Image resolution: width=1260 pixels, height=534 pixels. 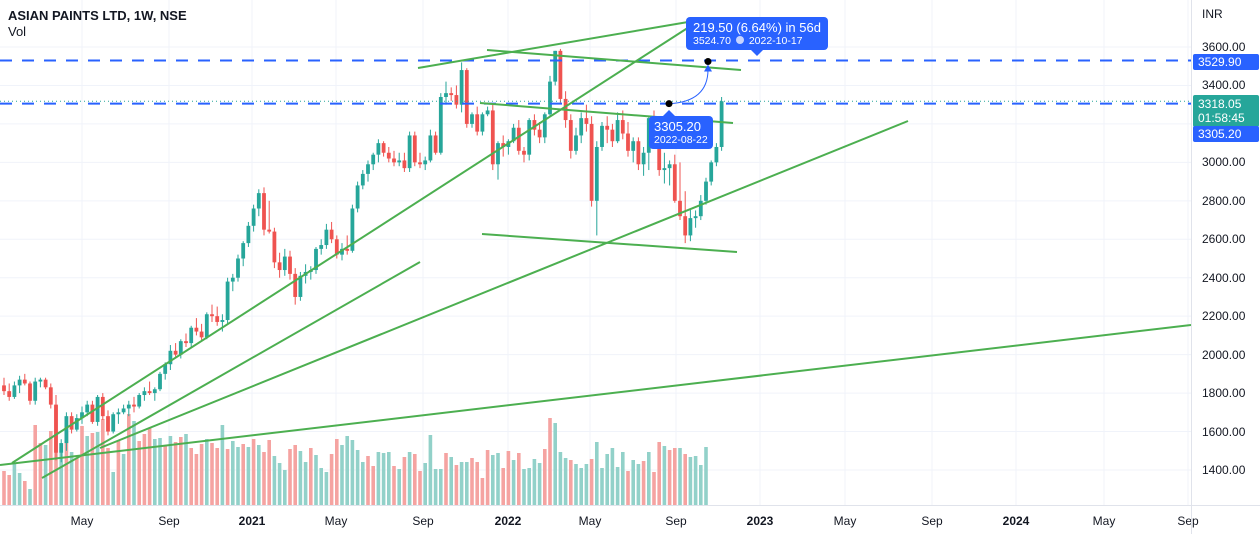 I want to click on price-tick: 1600.00, so click(x=1224, y=431).